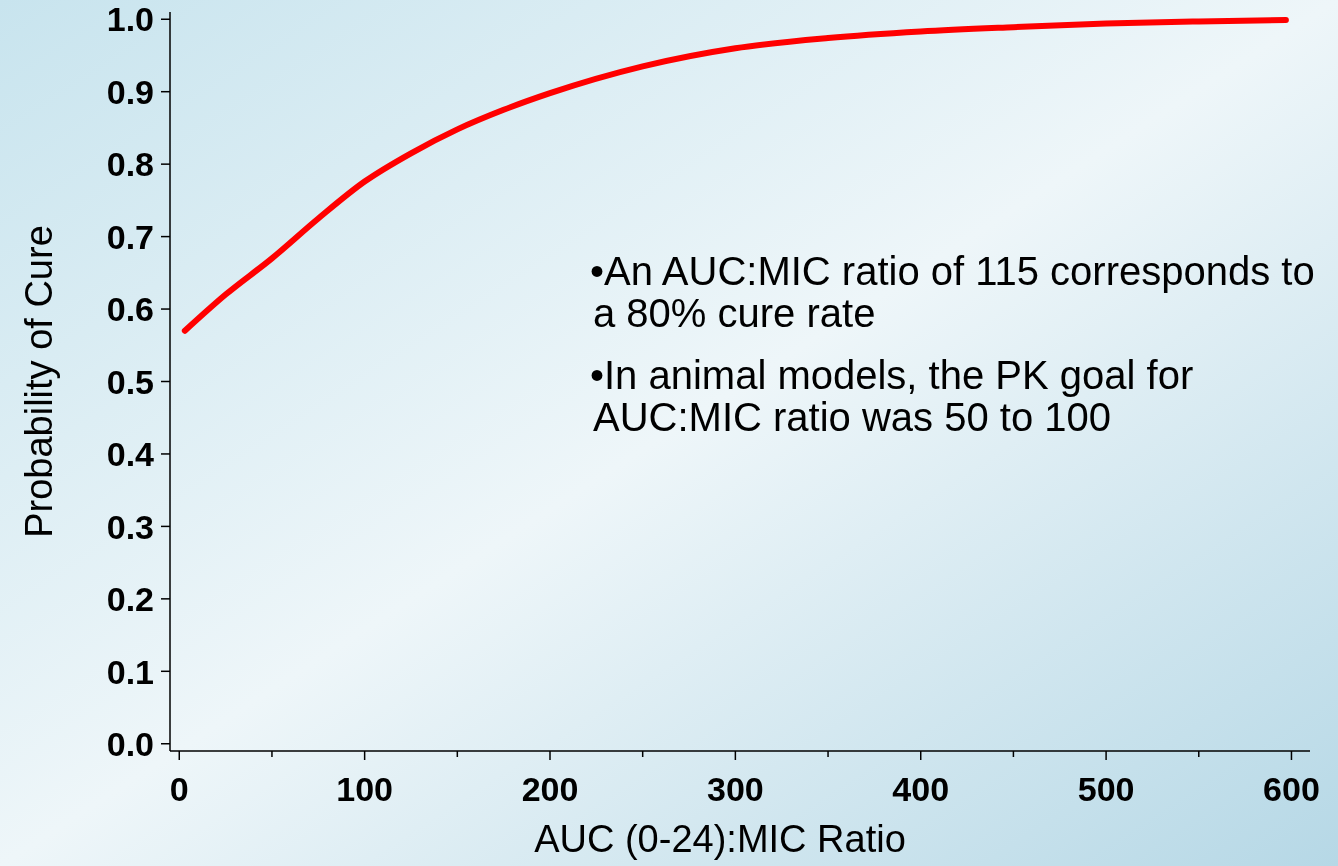 This screenshot has height=866, width=1338. Describe the element at coordinates (130, 19) in the screenshot. I see `y-tick-label: 1.0` at that location.